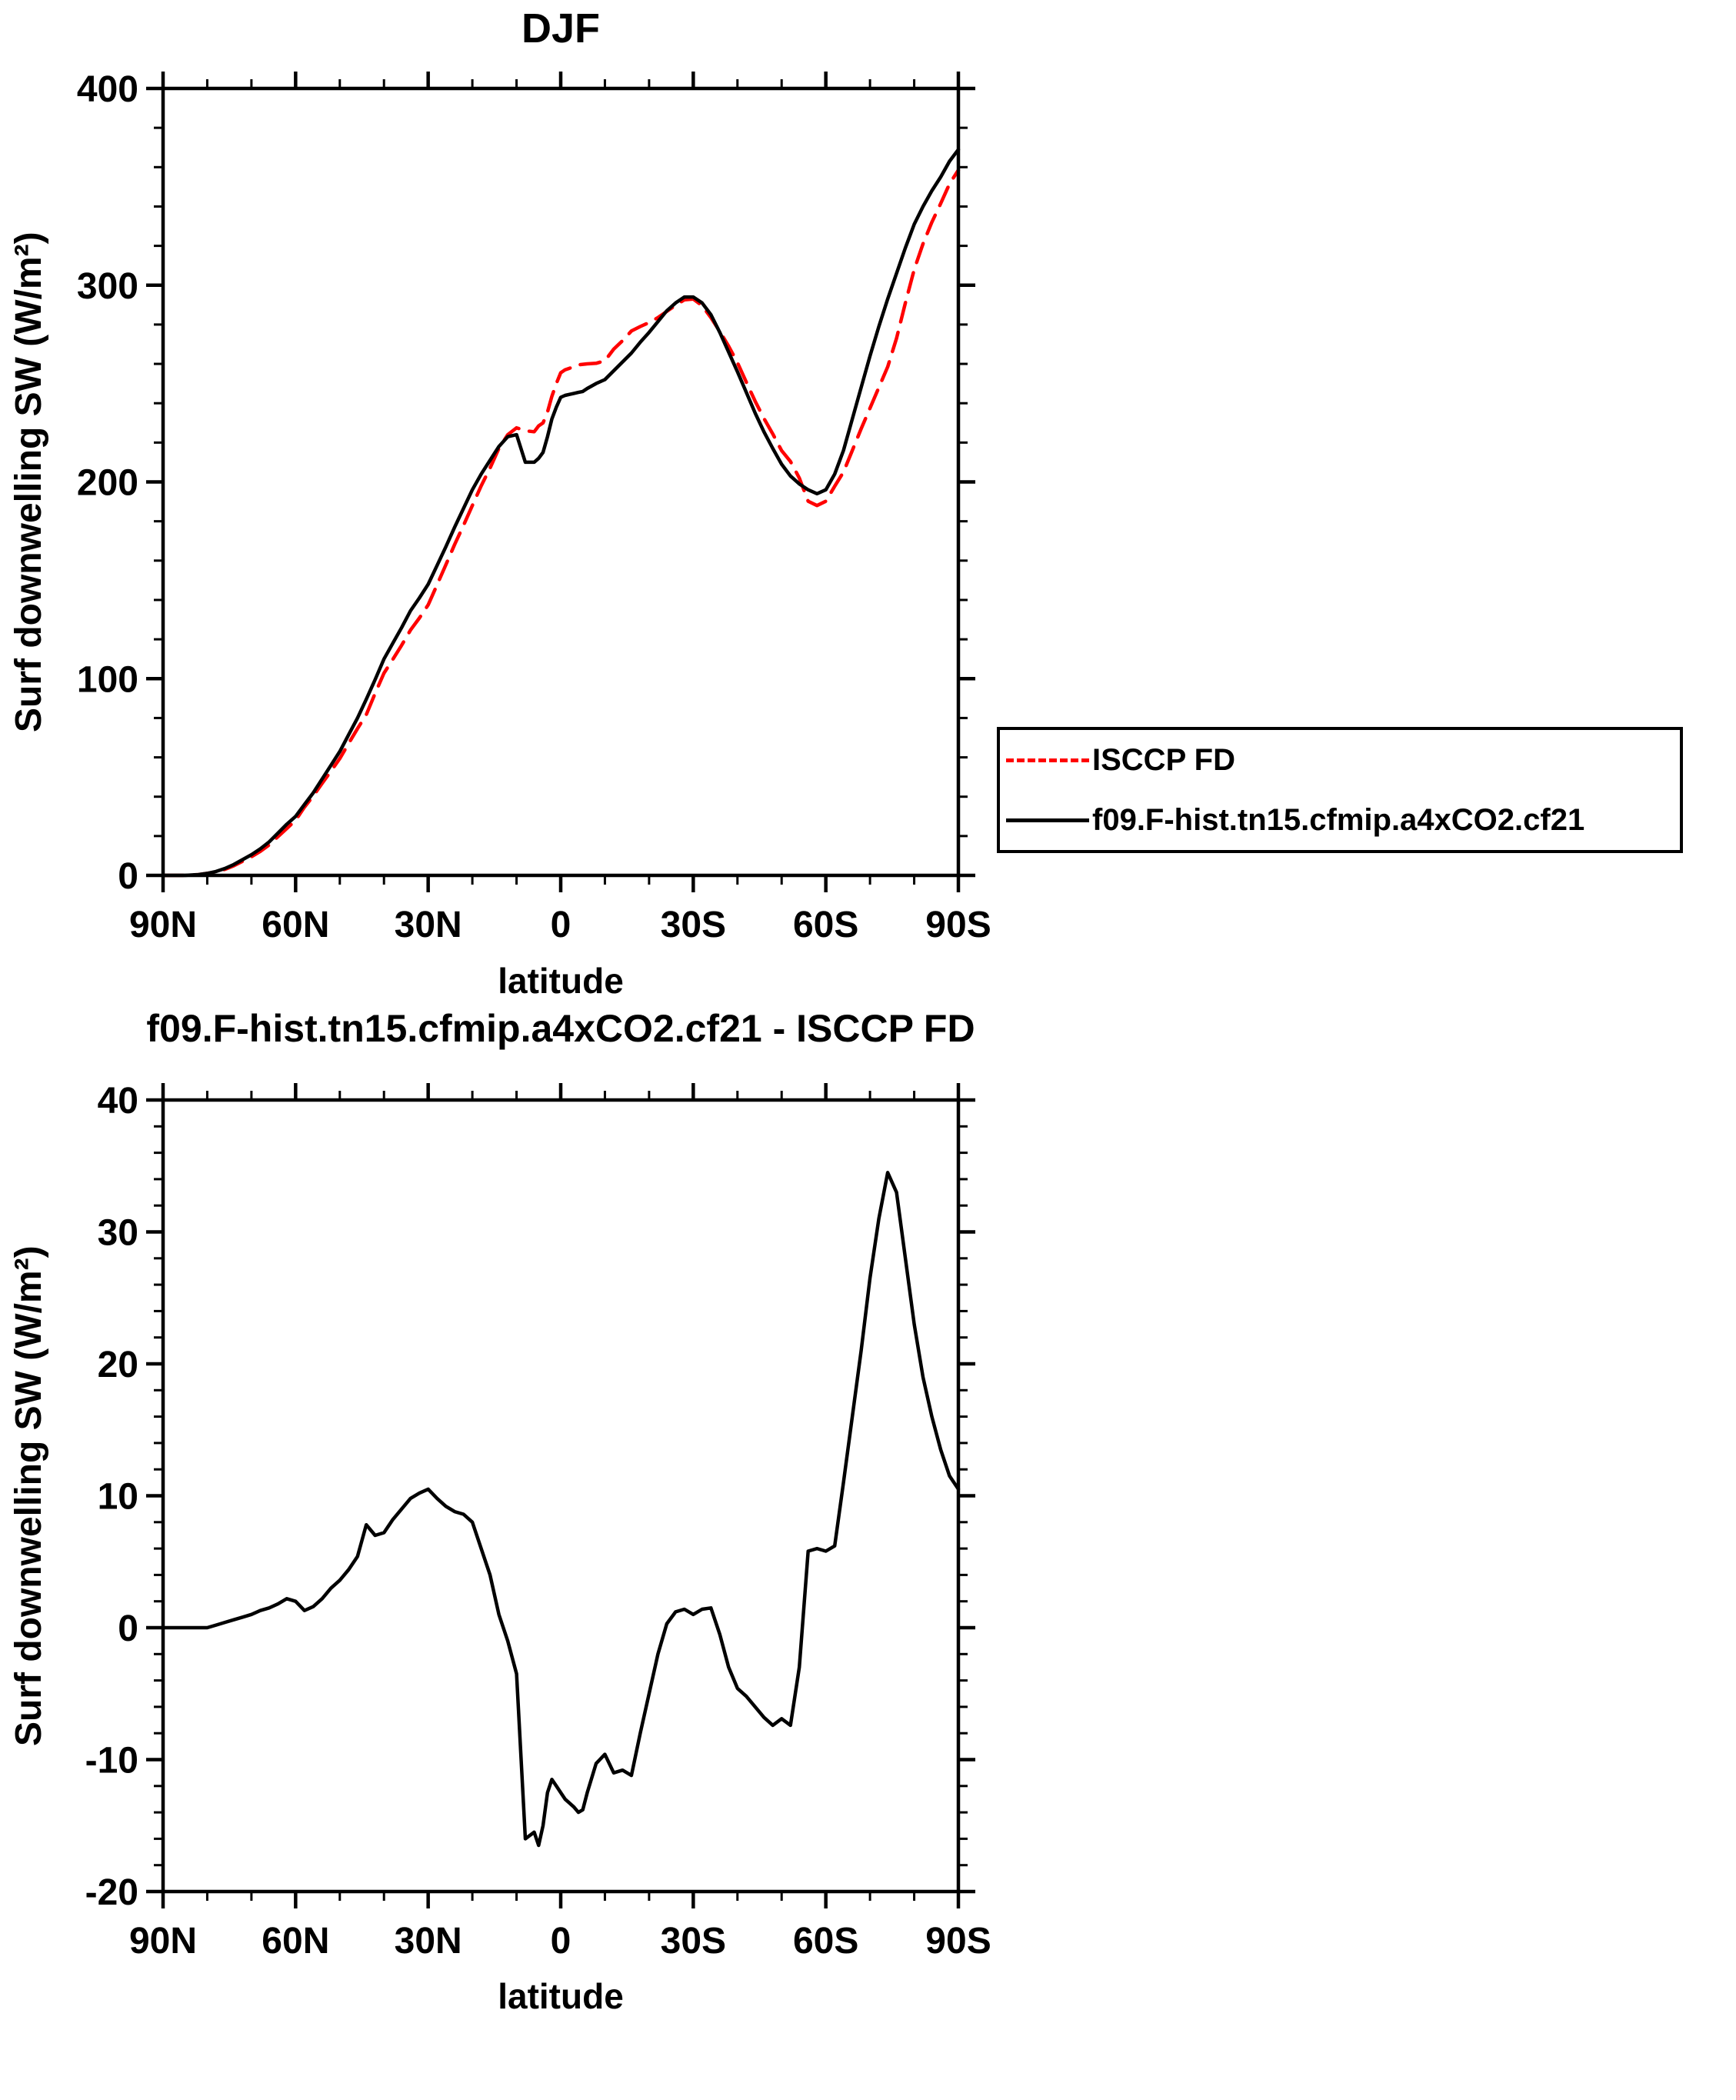  What do you see at coordinates (107, 679) in the screenshot?
I see `svg-text: 100` at bounding box center [107, 679].